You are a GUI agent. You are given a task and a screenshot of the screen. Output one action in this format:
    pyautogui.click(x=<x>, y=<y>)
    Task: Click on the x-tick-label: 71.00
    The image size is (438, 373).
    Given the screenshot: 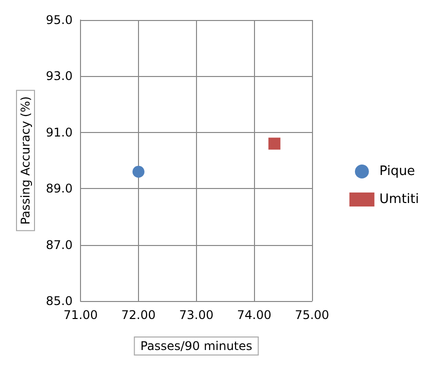 What is the action you would take?
    pyautogui.click(x=80, y=315)
    